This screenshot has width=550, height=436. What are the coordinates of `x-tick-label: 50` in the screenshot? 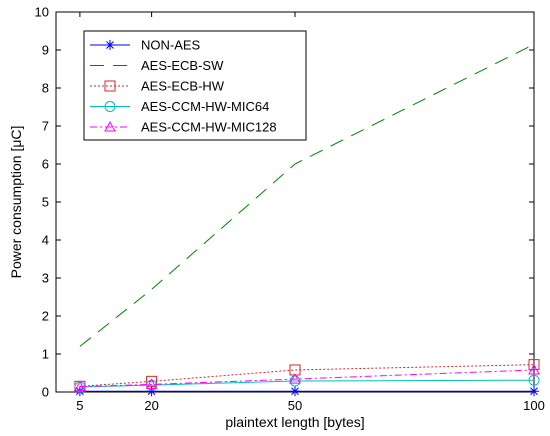 It's located at (295, 405).